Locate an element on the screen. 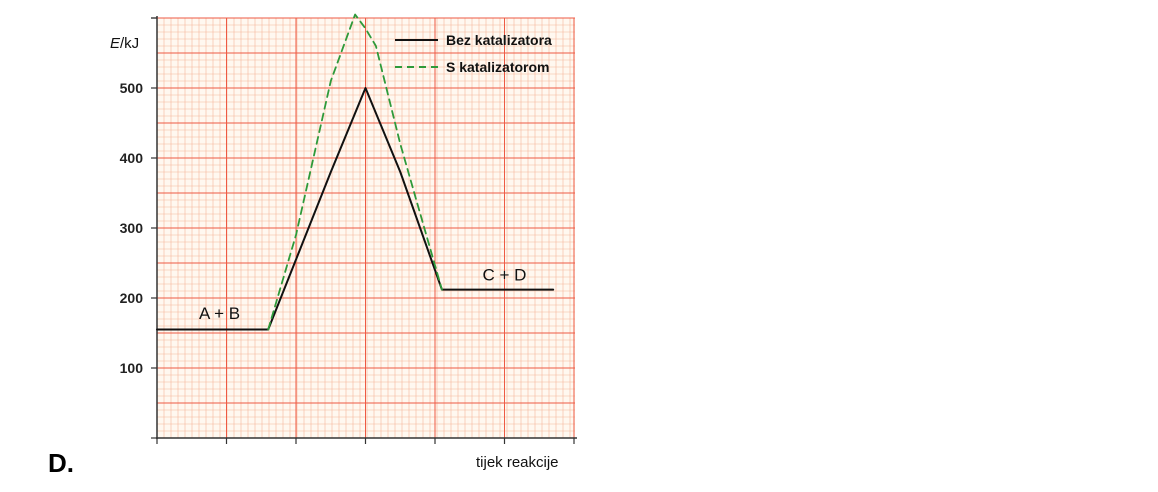 The height and width of the screenshot is (492, 1158). chart-legend: Bez katalizatora S katalizatorom is located at coordinates (473, 53).